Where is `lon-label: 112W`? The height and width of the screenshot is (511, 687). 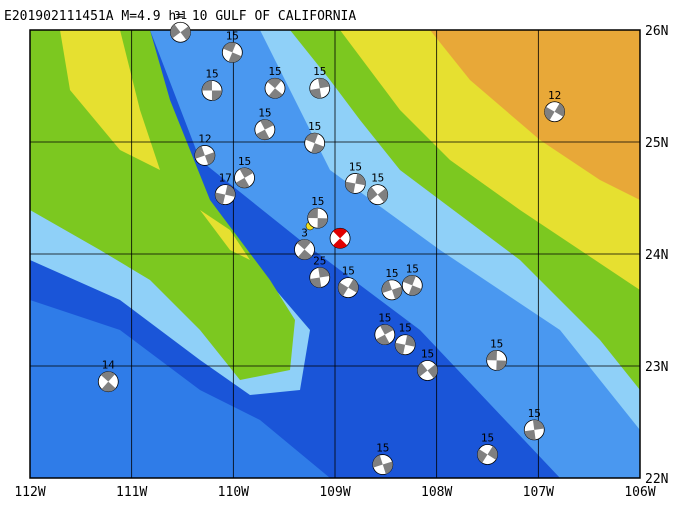
lon-label: 112W is located at coordinates (29, 492).